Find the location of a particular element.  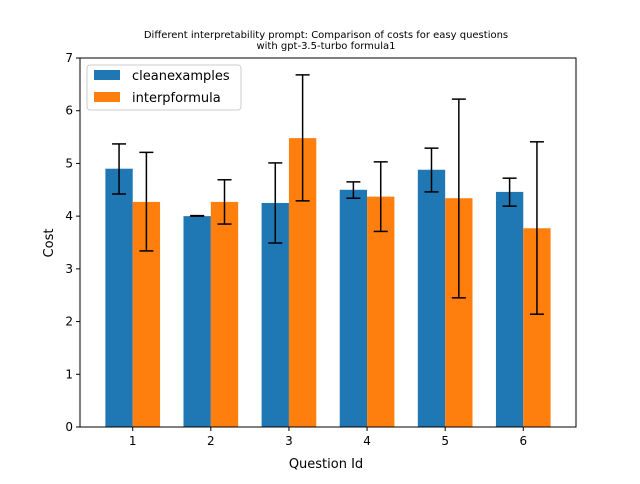

y-tick-label: 3 is located at coordinates (69, 269).